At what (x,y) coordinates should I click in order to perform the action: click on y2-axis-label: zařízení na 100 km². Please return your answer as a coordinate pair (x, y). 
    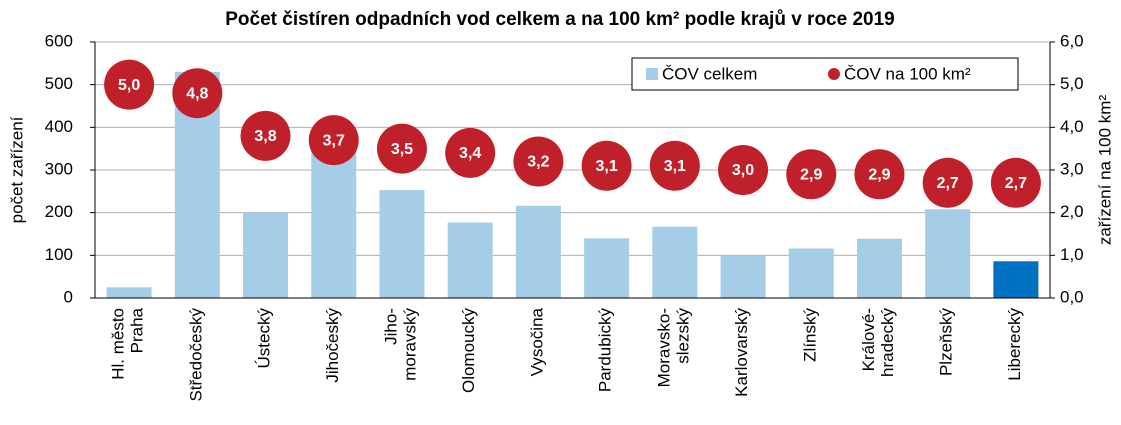
    Looking at the image, I should click on (1104, 170).